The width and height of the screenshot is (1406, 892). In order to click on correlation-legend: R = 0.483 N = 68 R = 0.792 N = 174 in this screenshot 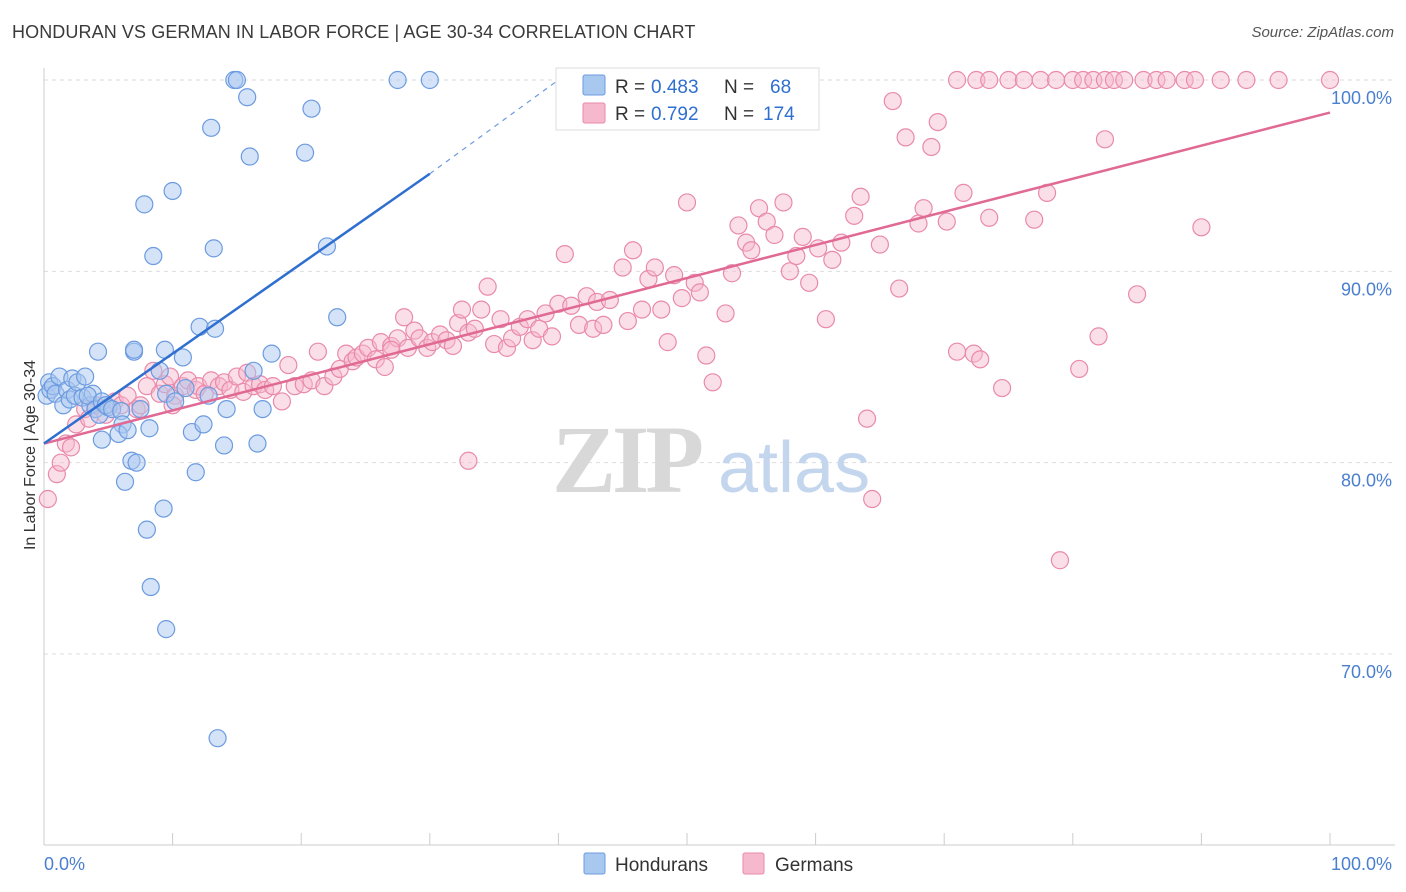, I will do `click(687, 99)`.